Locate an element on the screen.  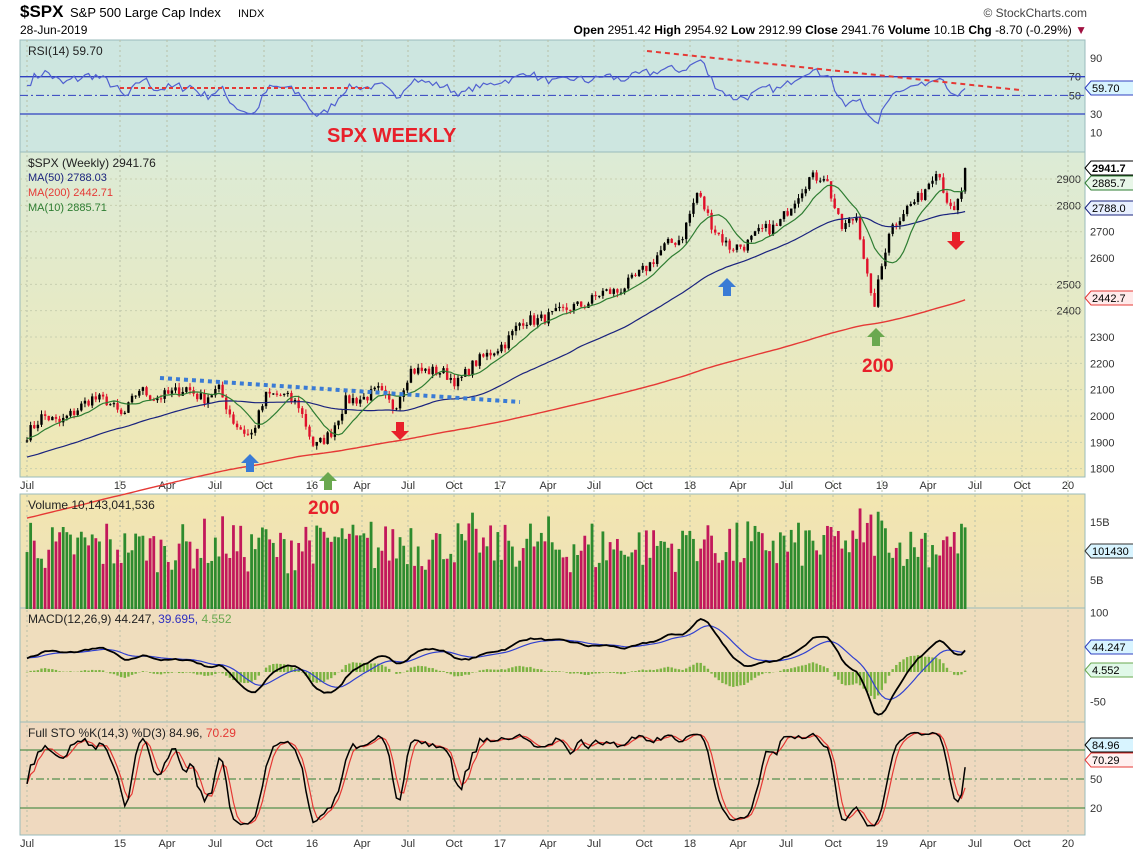
open-label: Open is located at coordinates (589, 30).